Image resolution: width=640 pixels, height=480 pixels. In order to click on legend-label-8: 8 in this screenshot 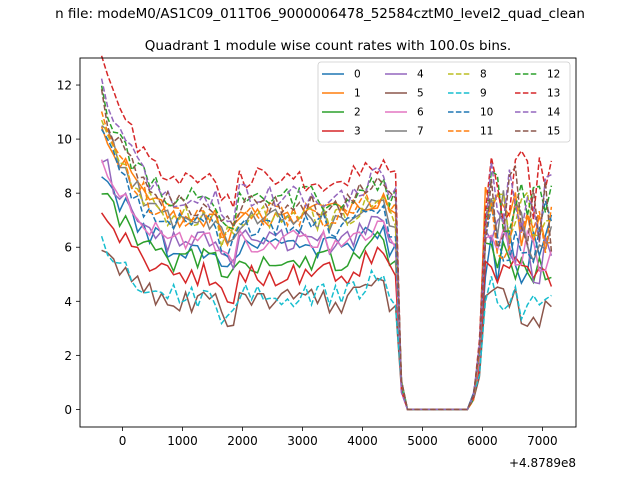, I will do `click(483, 75)`.